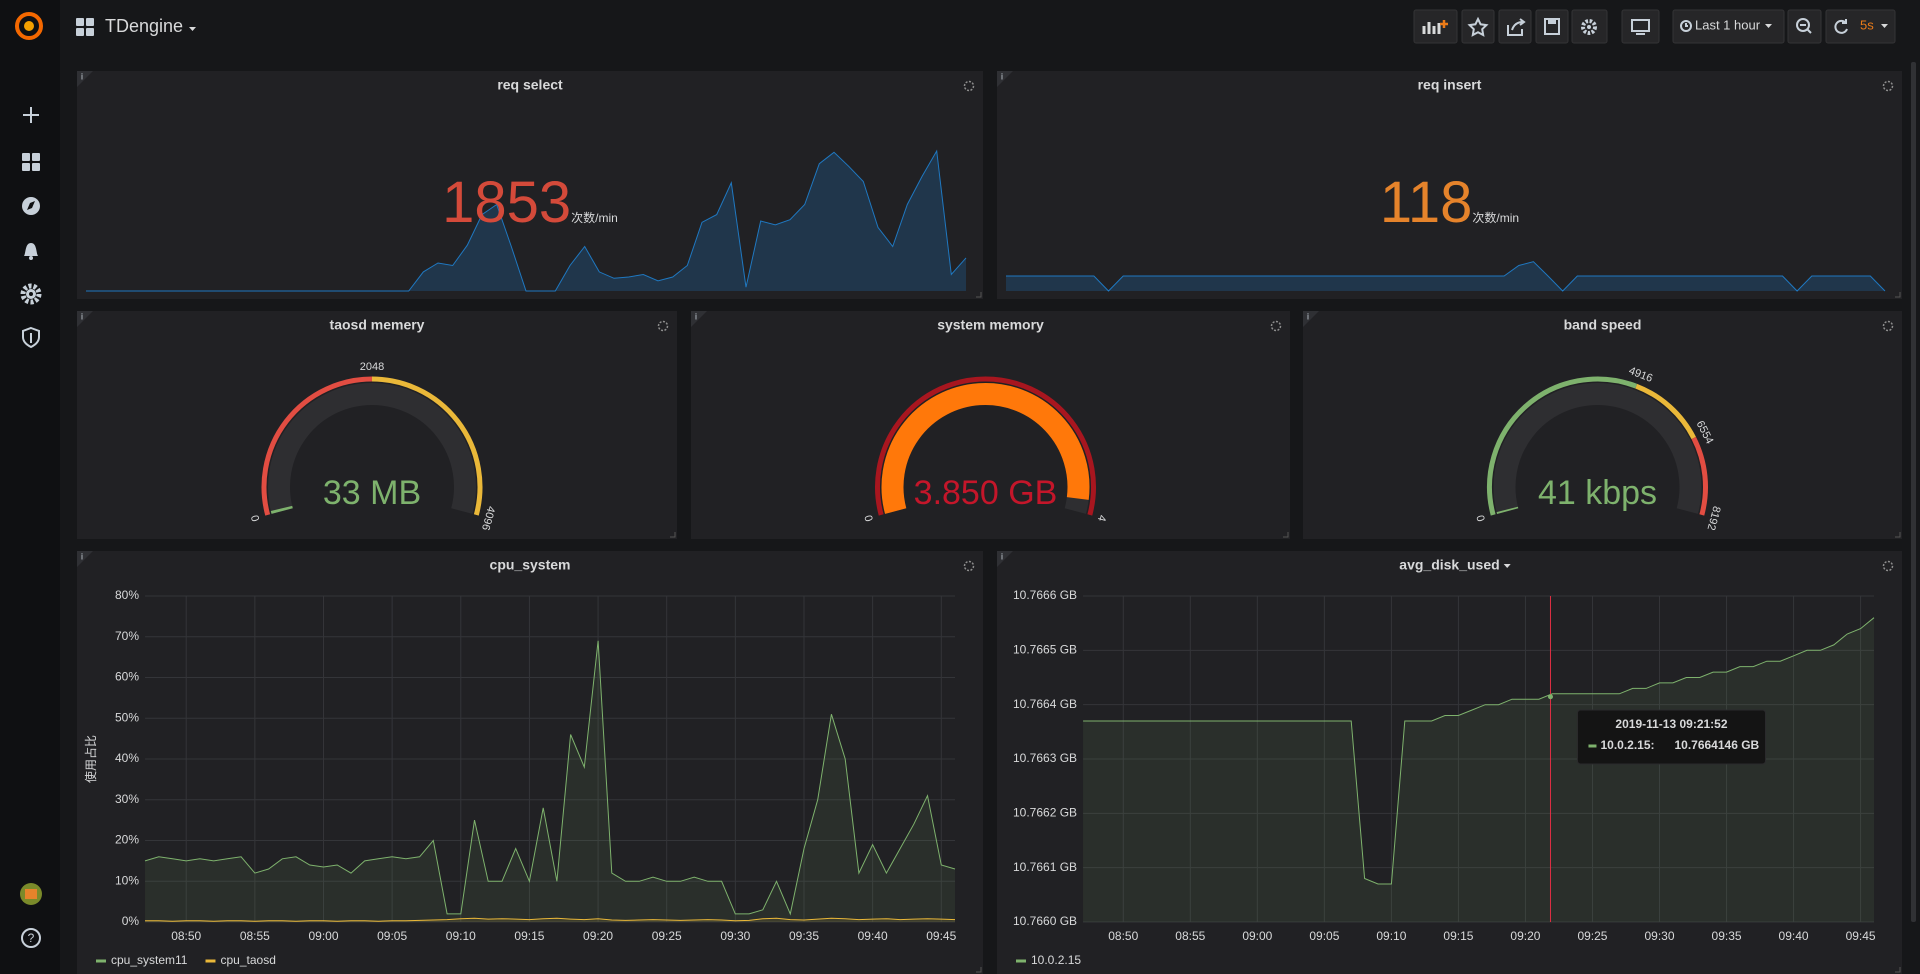 Image resolution: width=1920 pixels, height=974 pixels. What do you see at coordinates (990, 425) in the screenshot?
I see `panel: isystem memory3.850 GB04` at bounding box center [990, 425].